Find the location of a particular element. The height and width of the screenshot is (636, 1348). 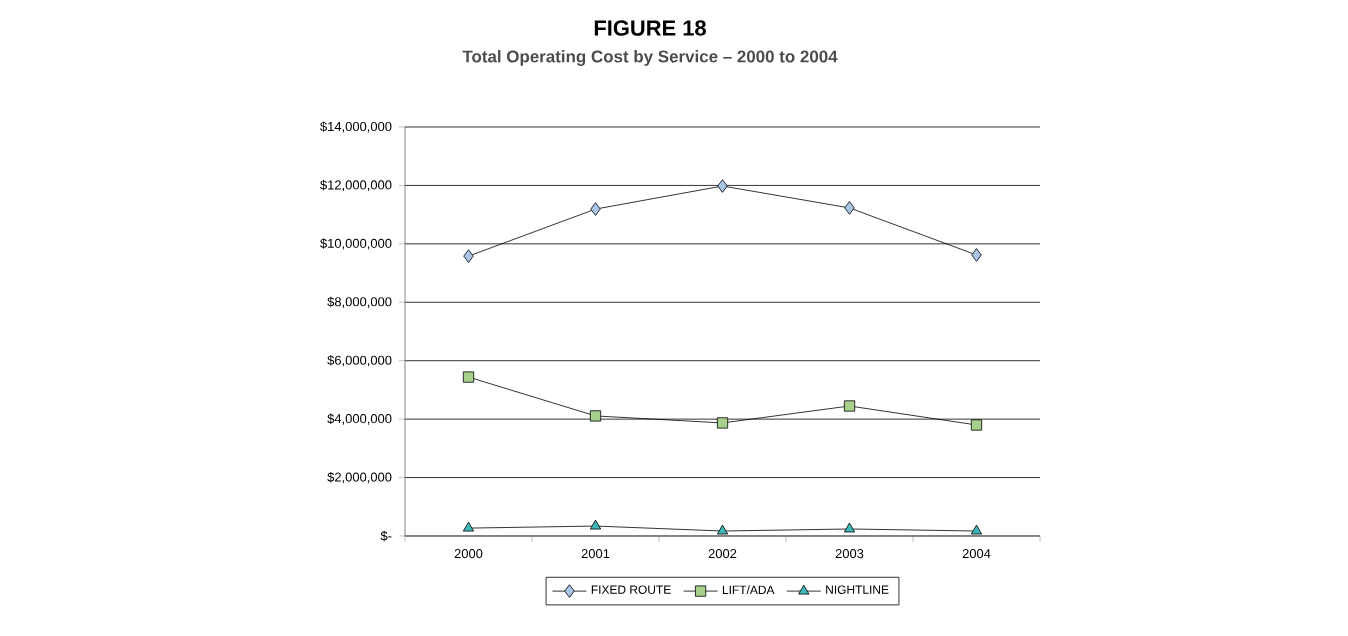

x-tick-label: 2004 is located at coordinates (976, 554).